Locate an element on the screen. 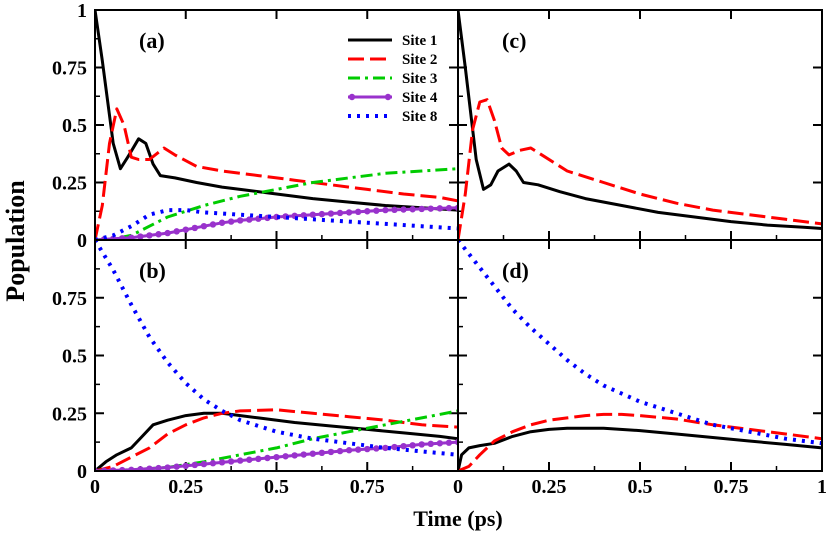  y-axis-title: Population is located at coordinates (15, 241).